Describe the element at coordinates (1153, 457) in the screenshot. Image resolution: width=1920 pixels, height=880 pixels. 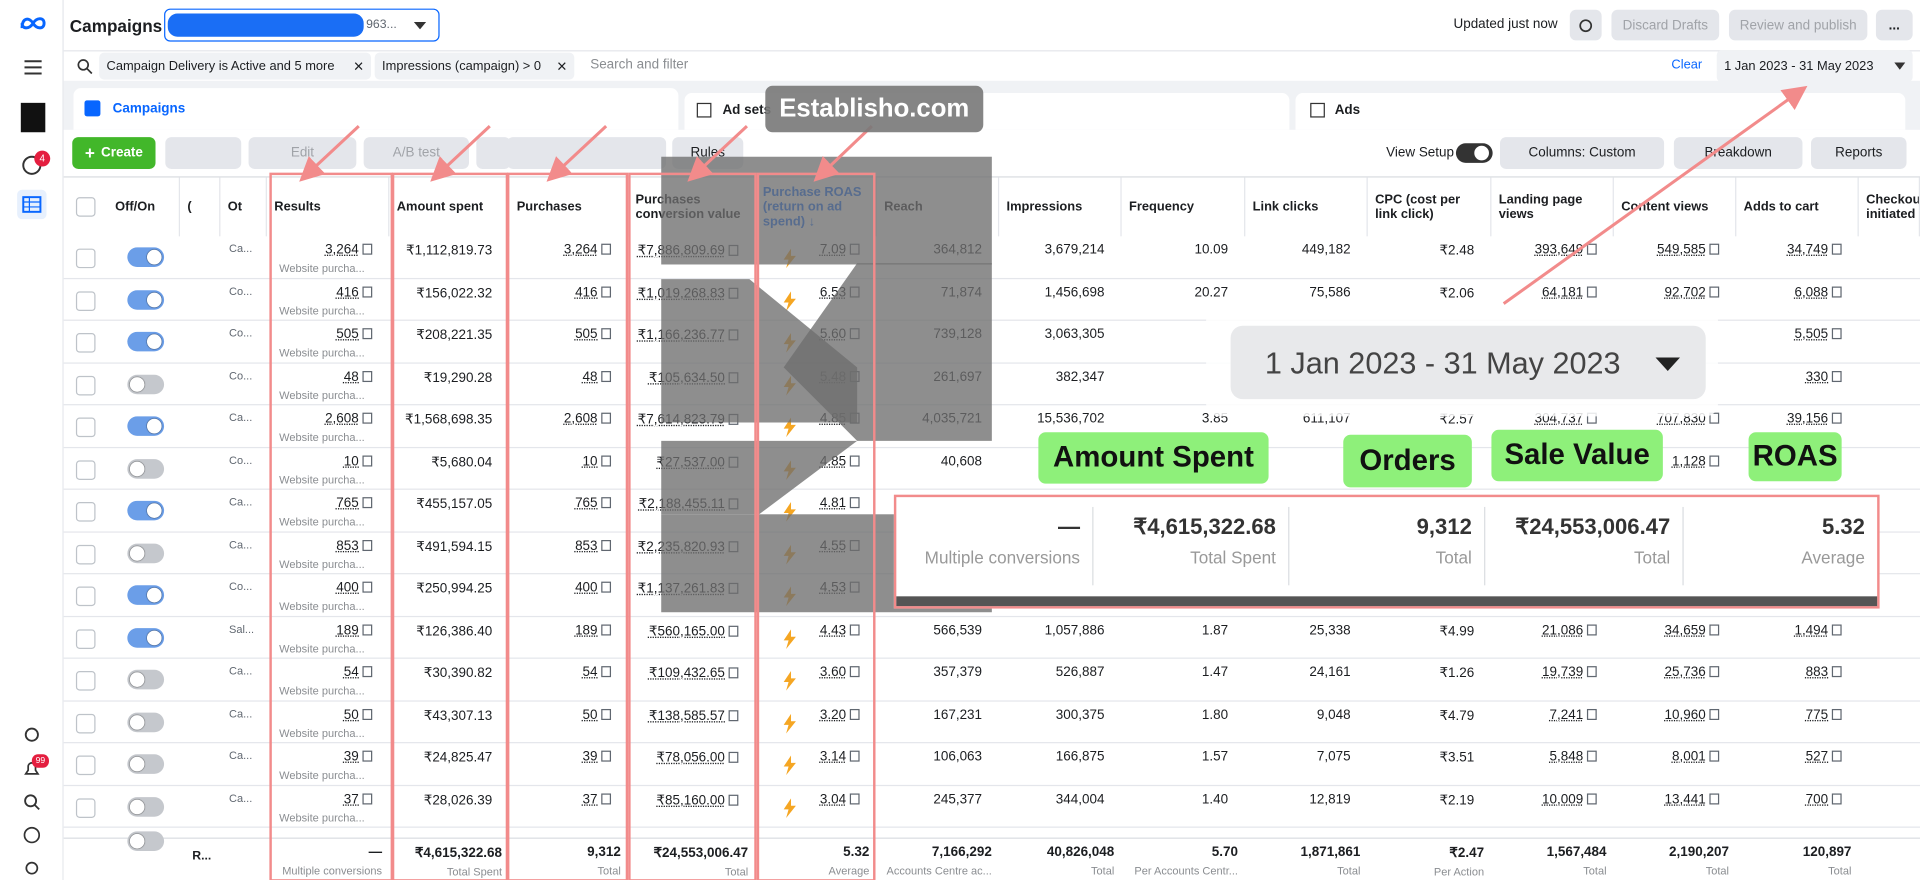
I see `callout-label: Amount Spent` at that location.